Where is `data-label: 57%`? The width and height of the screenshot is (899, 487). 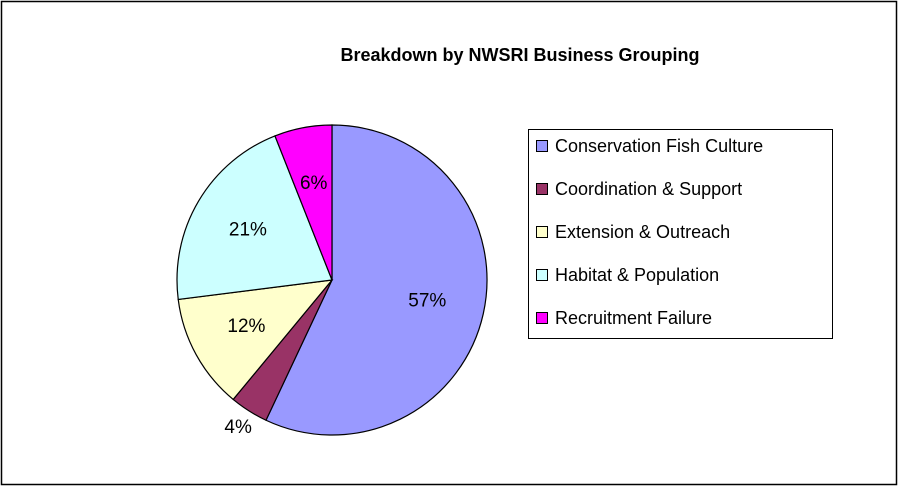 data-label: 57% is located at coordinates (427, 300).